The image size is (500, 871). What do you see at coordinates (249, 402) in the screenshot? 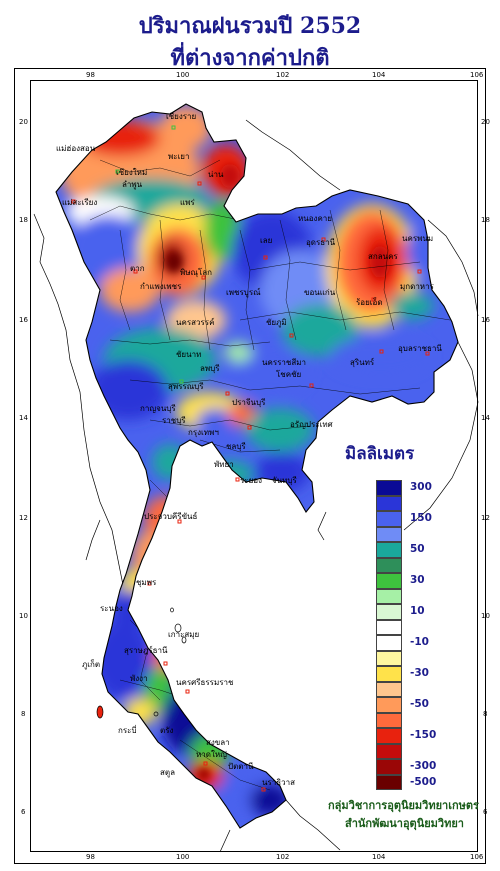
I see `place-label: ปราจีนบุรี` at bounding box center [249, 402].